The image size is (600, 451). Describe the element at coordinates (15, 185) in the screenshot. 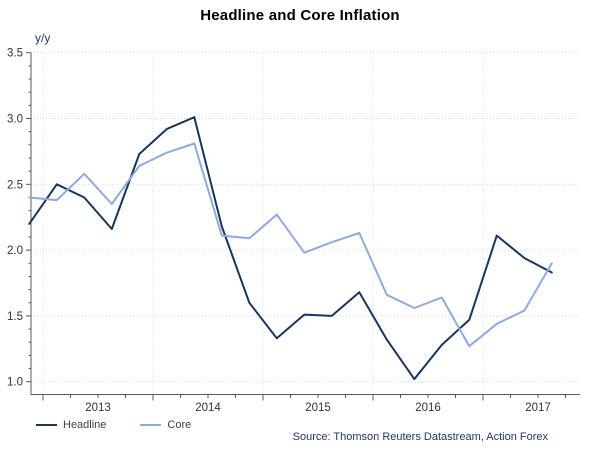

I see `svg-text: 2.5` at that location.